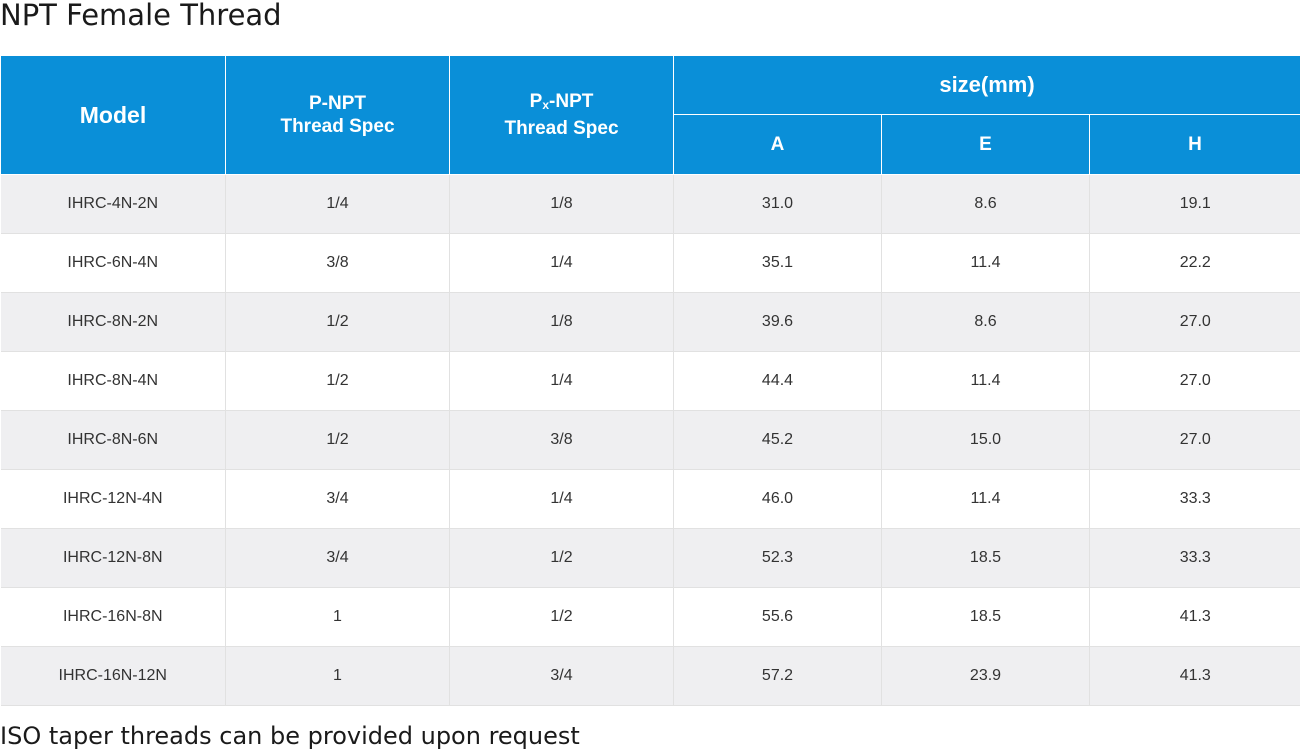 This screenshot has width=1300, height=752. I want to click on header-size-group: size(mm), so click(987, 85).